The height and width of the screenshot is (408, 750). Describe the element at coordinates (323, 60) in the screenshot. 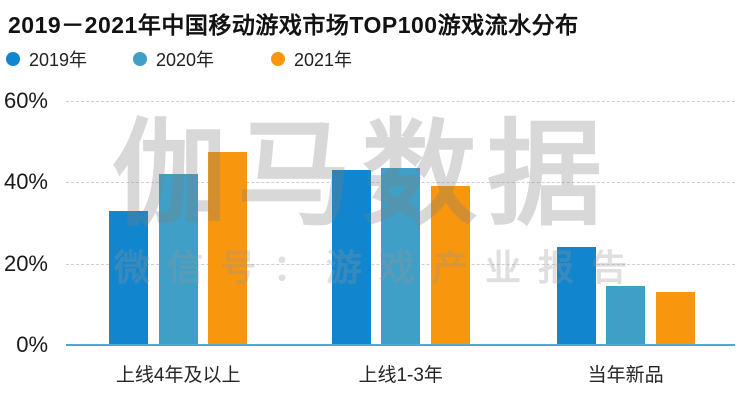

I see `legend-label: 2021年` at that location.